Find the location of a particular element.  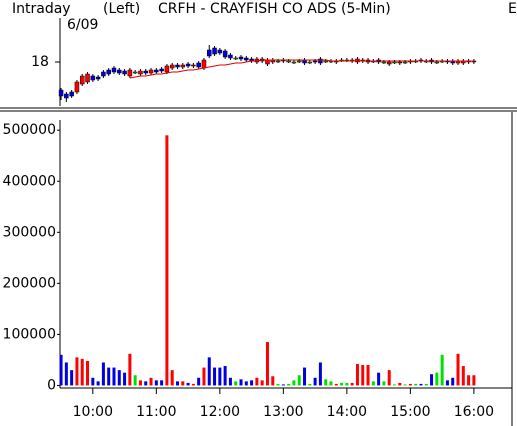

annotation: Intraday is located at coordinates (41, 9).